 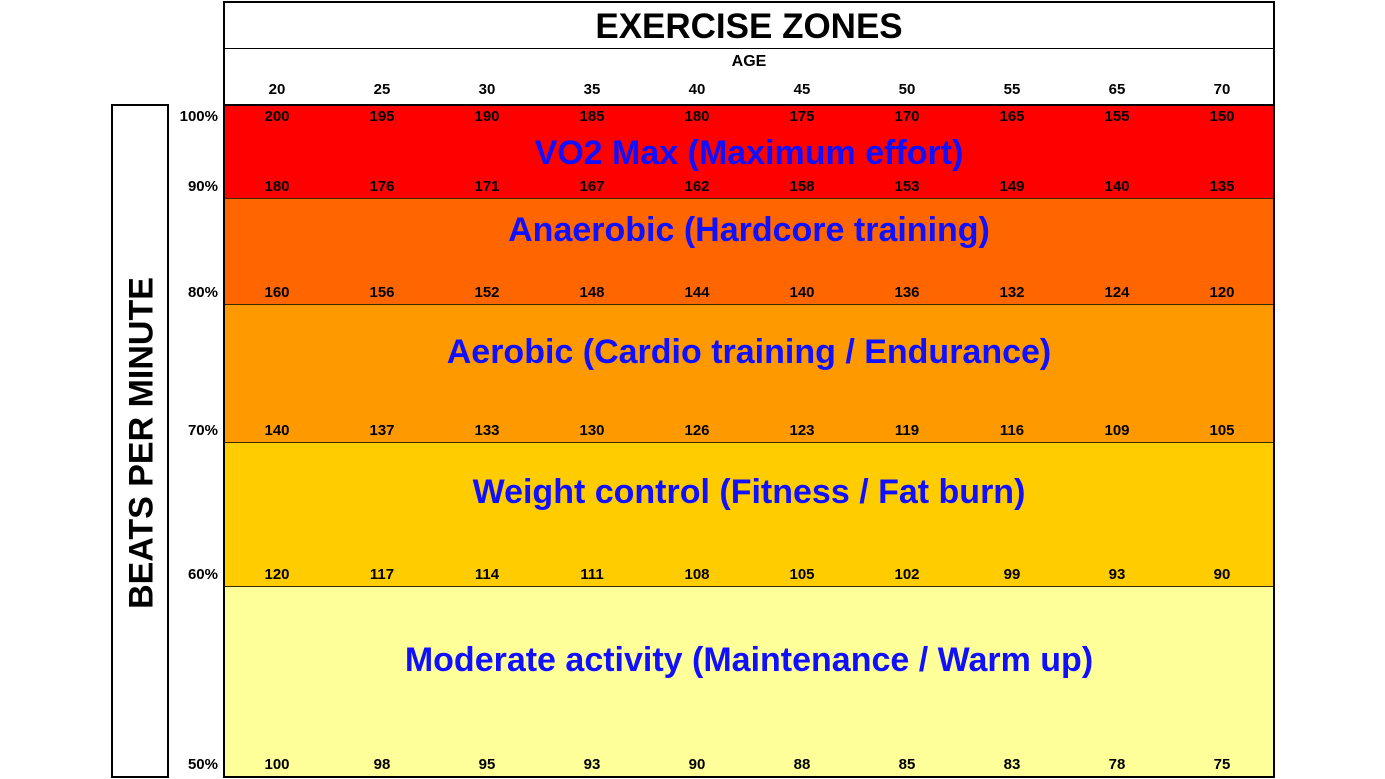 I want to click on heart-rate-value: 167, so click(x=592, y=186).